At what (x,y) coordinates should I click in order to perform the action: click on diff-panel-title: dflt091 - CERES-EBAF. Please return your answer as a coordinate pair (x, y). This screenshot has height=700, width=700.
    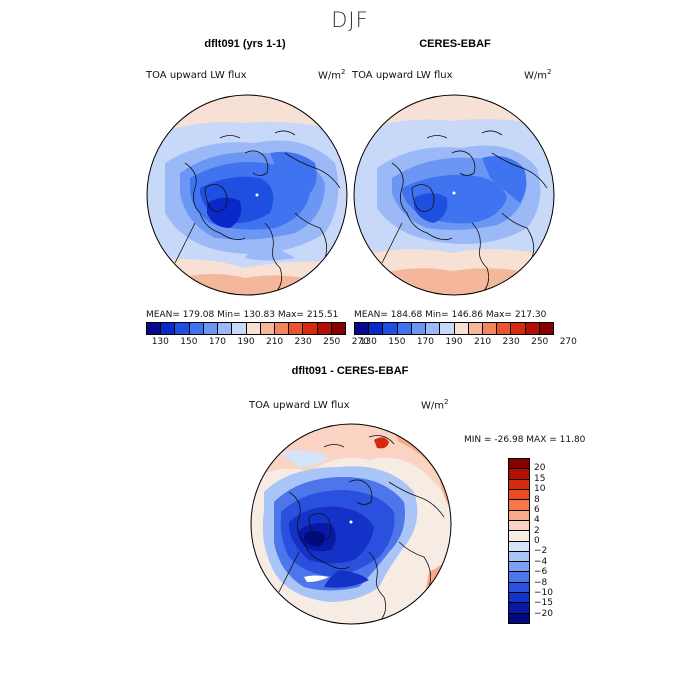
    Looking at the image, I should click on (350, 371).